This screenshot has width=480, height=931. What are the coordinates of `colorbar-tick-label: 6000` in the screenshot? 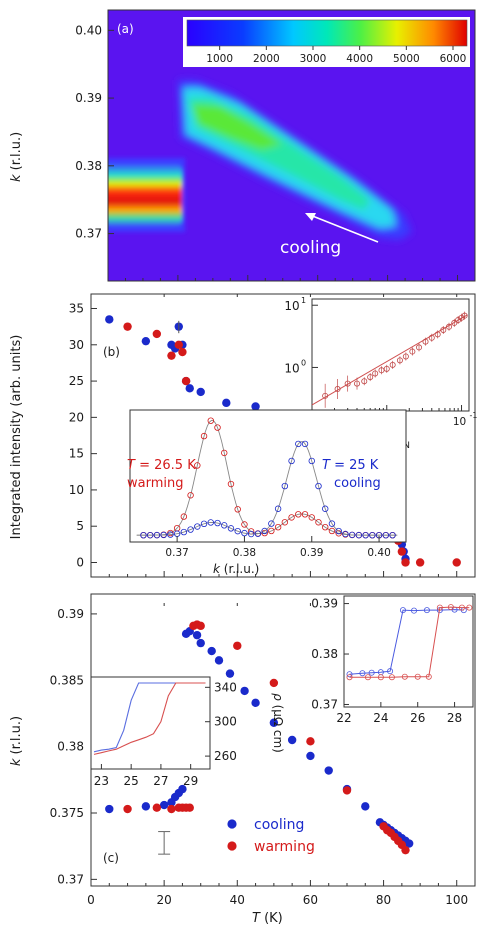 It's located at (453, 59).